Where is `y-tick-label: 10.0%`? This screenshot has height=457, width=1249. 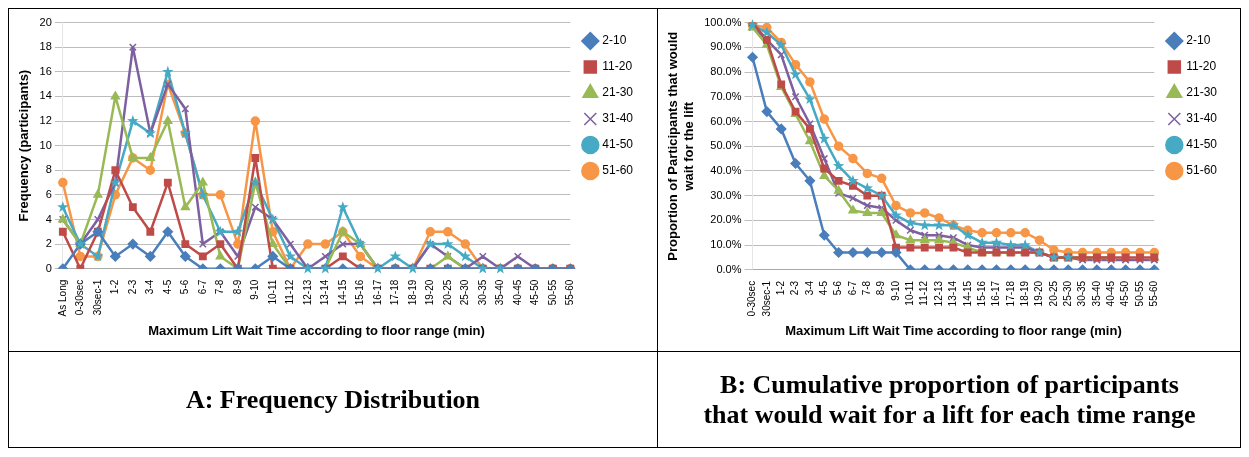
y-tick-label: 10.0% is located at coordinates (726, 244).